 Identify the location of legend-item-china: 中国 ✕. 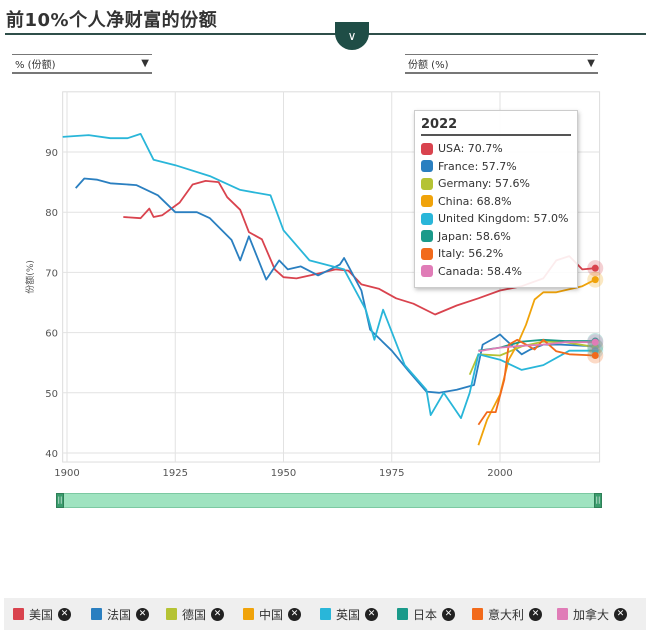
(272, 614).